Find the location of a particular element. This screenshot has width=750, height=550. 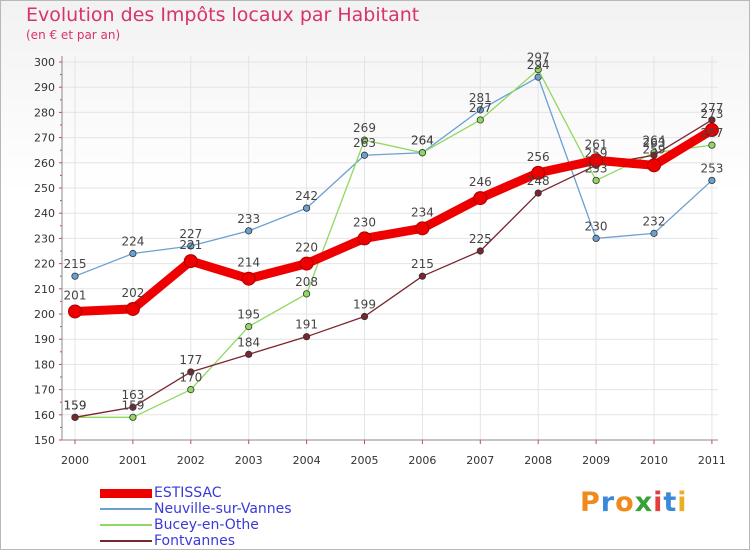

data-label: 242 is located at coordinates (306, 196).